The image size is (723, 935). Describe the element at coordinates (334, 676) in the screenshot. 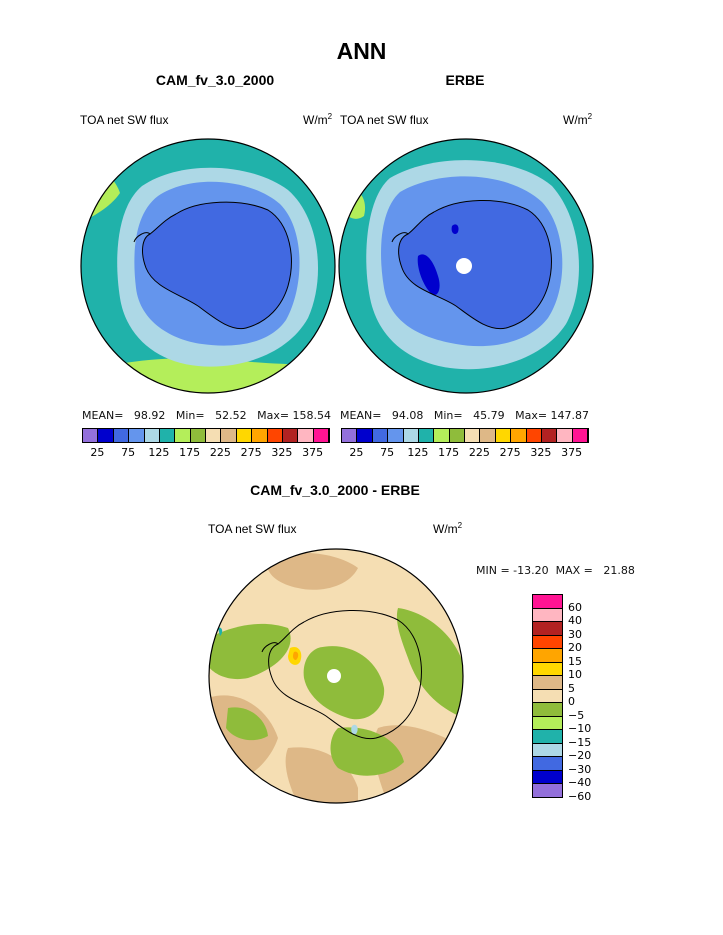

I see `diff-pole-hole` at that location.